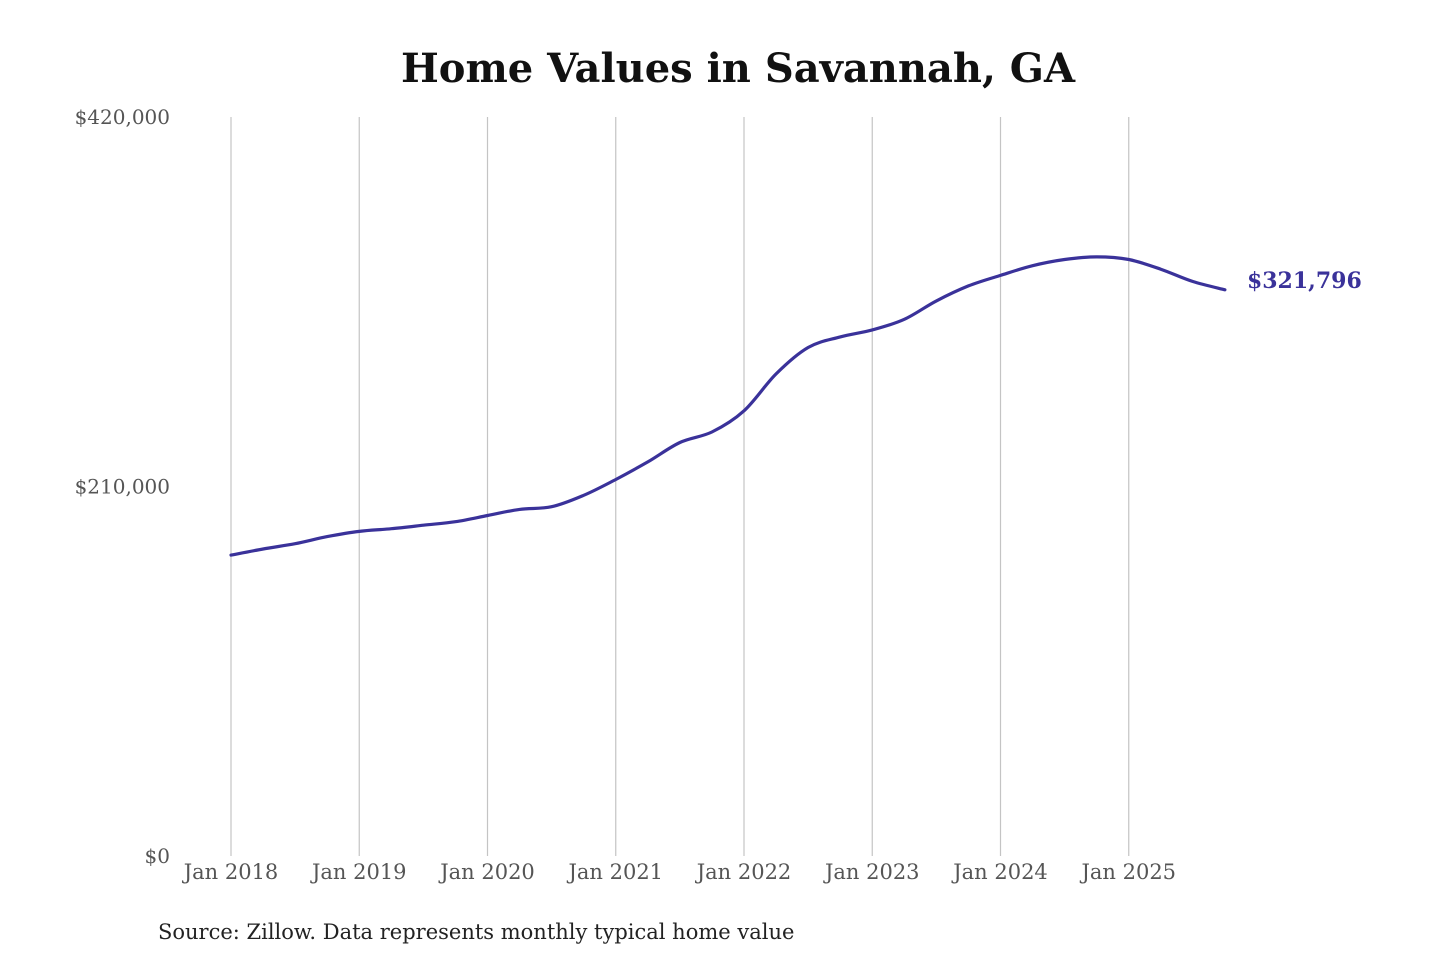 This screenshot has width=1440, height=960. I want to click on y-tick-label: $210,000, so click(122, 487).